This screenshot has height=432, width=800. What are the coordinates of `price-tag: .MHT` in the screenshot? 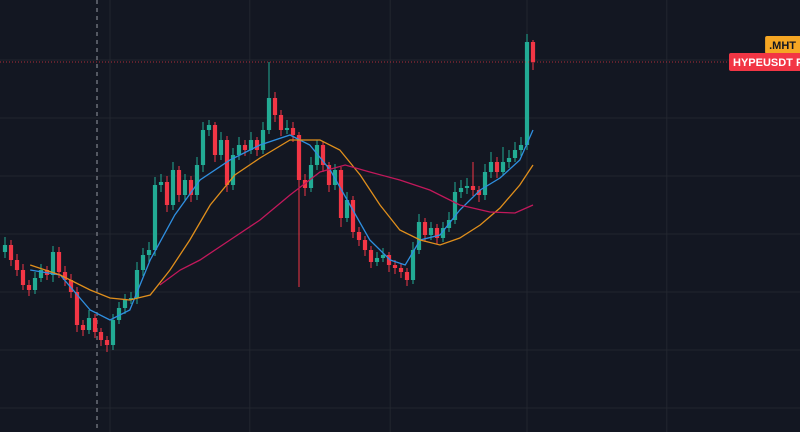 It's located at (782, 45).